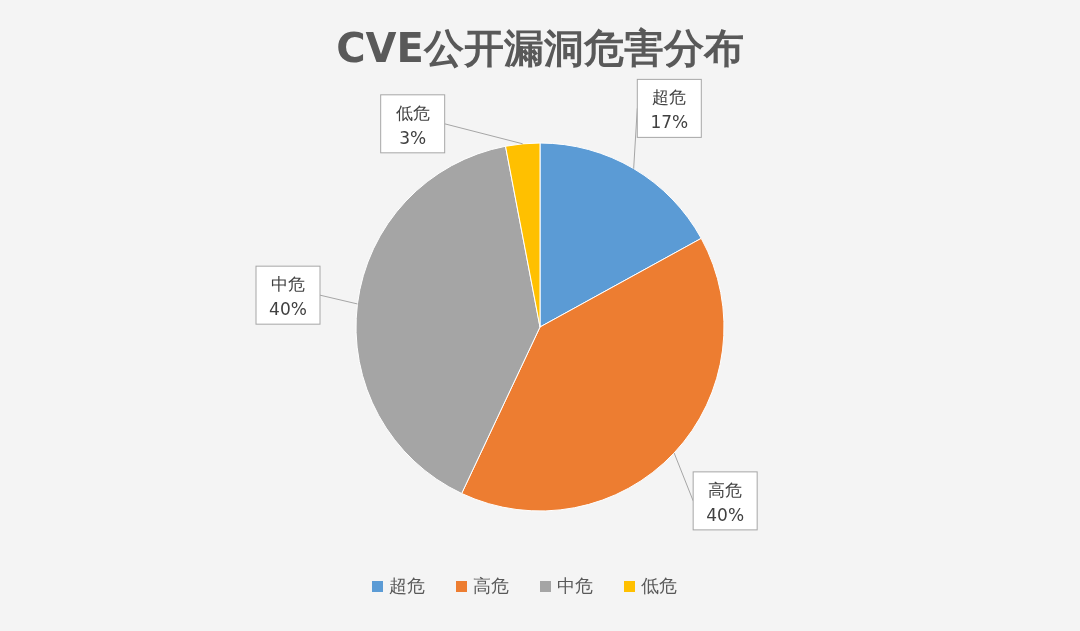 This screenshot has width=1080, height=631. Describe the element at coordinates (575, 585) in the screenshot. I see `legend-label: 中危` at that location.